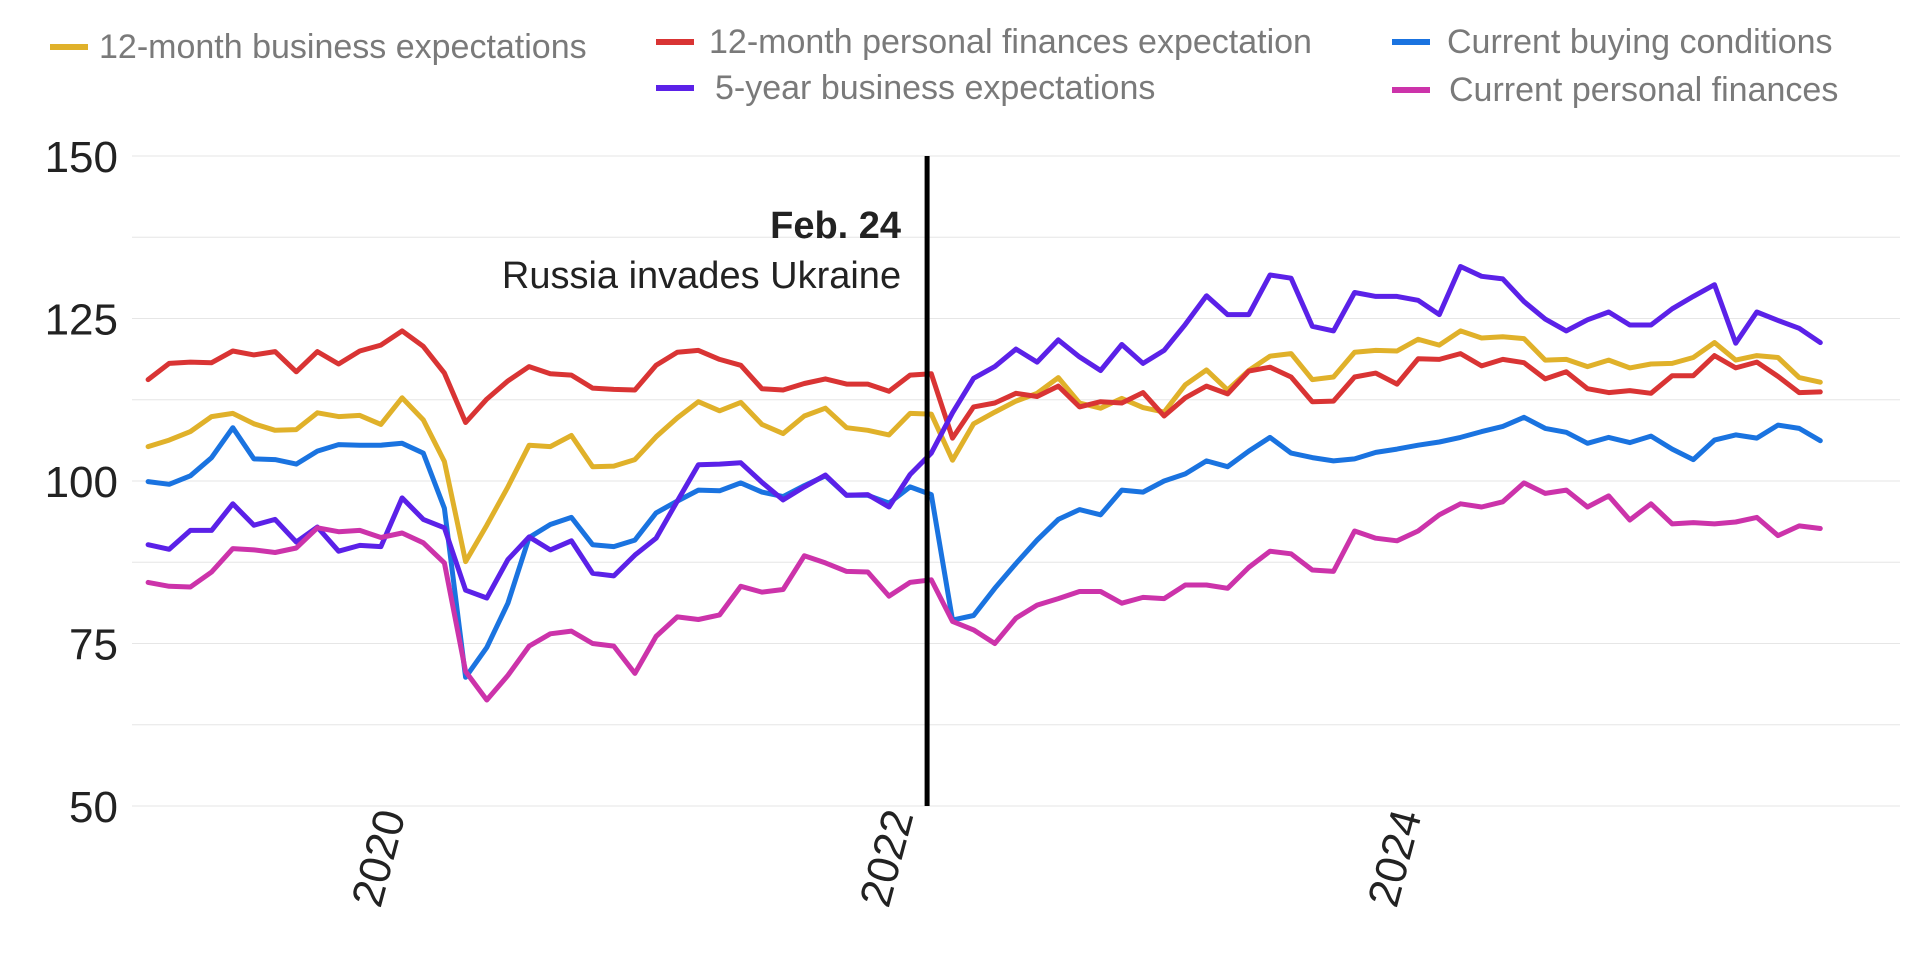  I want to click on series-line-12-month-personal-finances-expectation, so click(984, 384).